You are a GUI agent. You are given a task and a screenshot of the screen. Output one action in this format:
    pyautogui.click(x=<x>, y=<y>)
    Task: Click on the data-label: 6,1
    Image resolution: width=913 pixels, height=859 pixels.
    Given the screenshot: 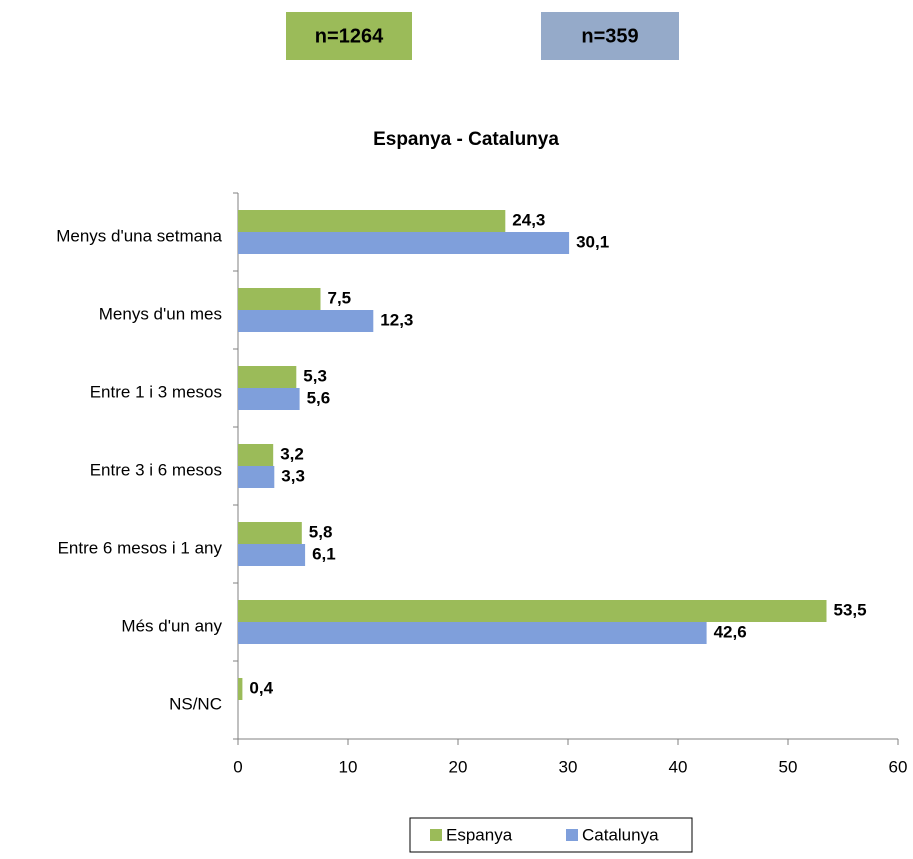 What is the action you would take?
    pyautogui.click(x=324, y=553)
    